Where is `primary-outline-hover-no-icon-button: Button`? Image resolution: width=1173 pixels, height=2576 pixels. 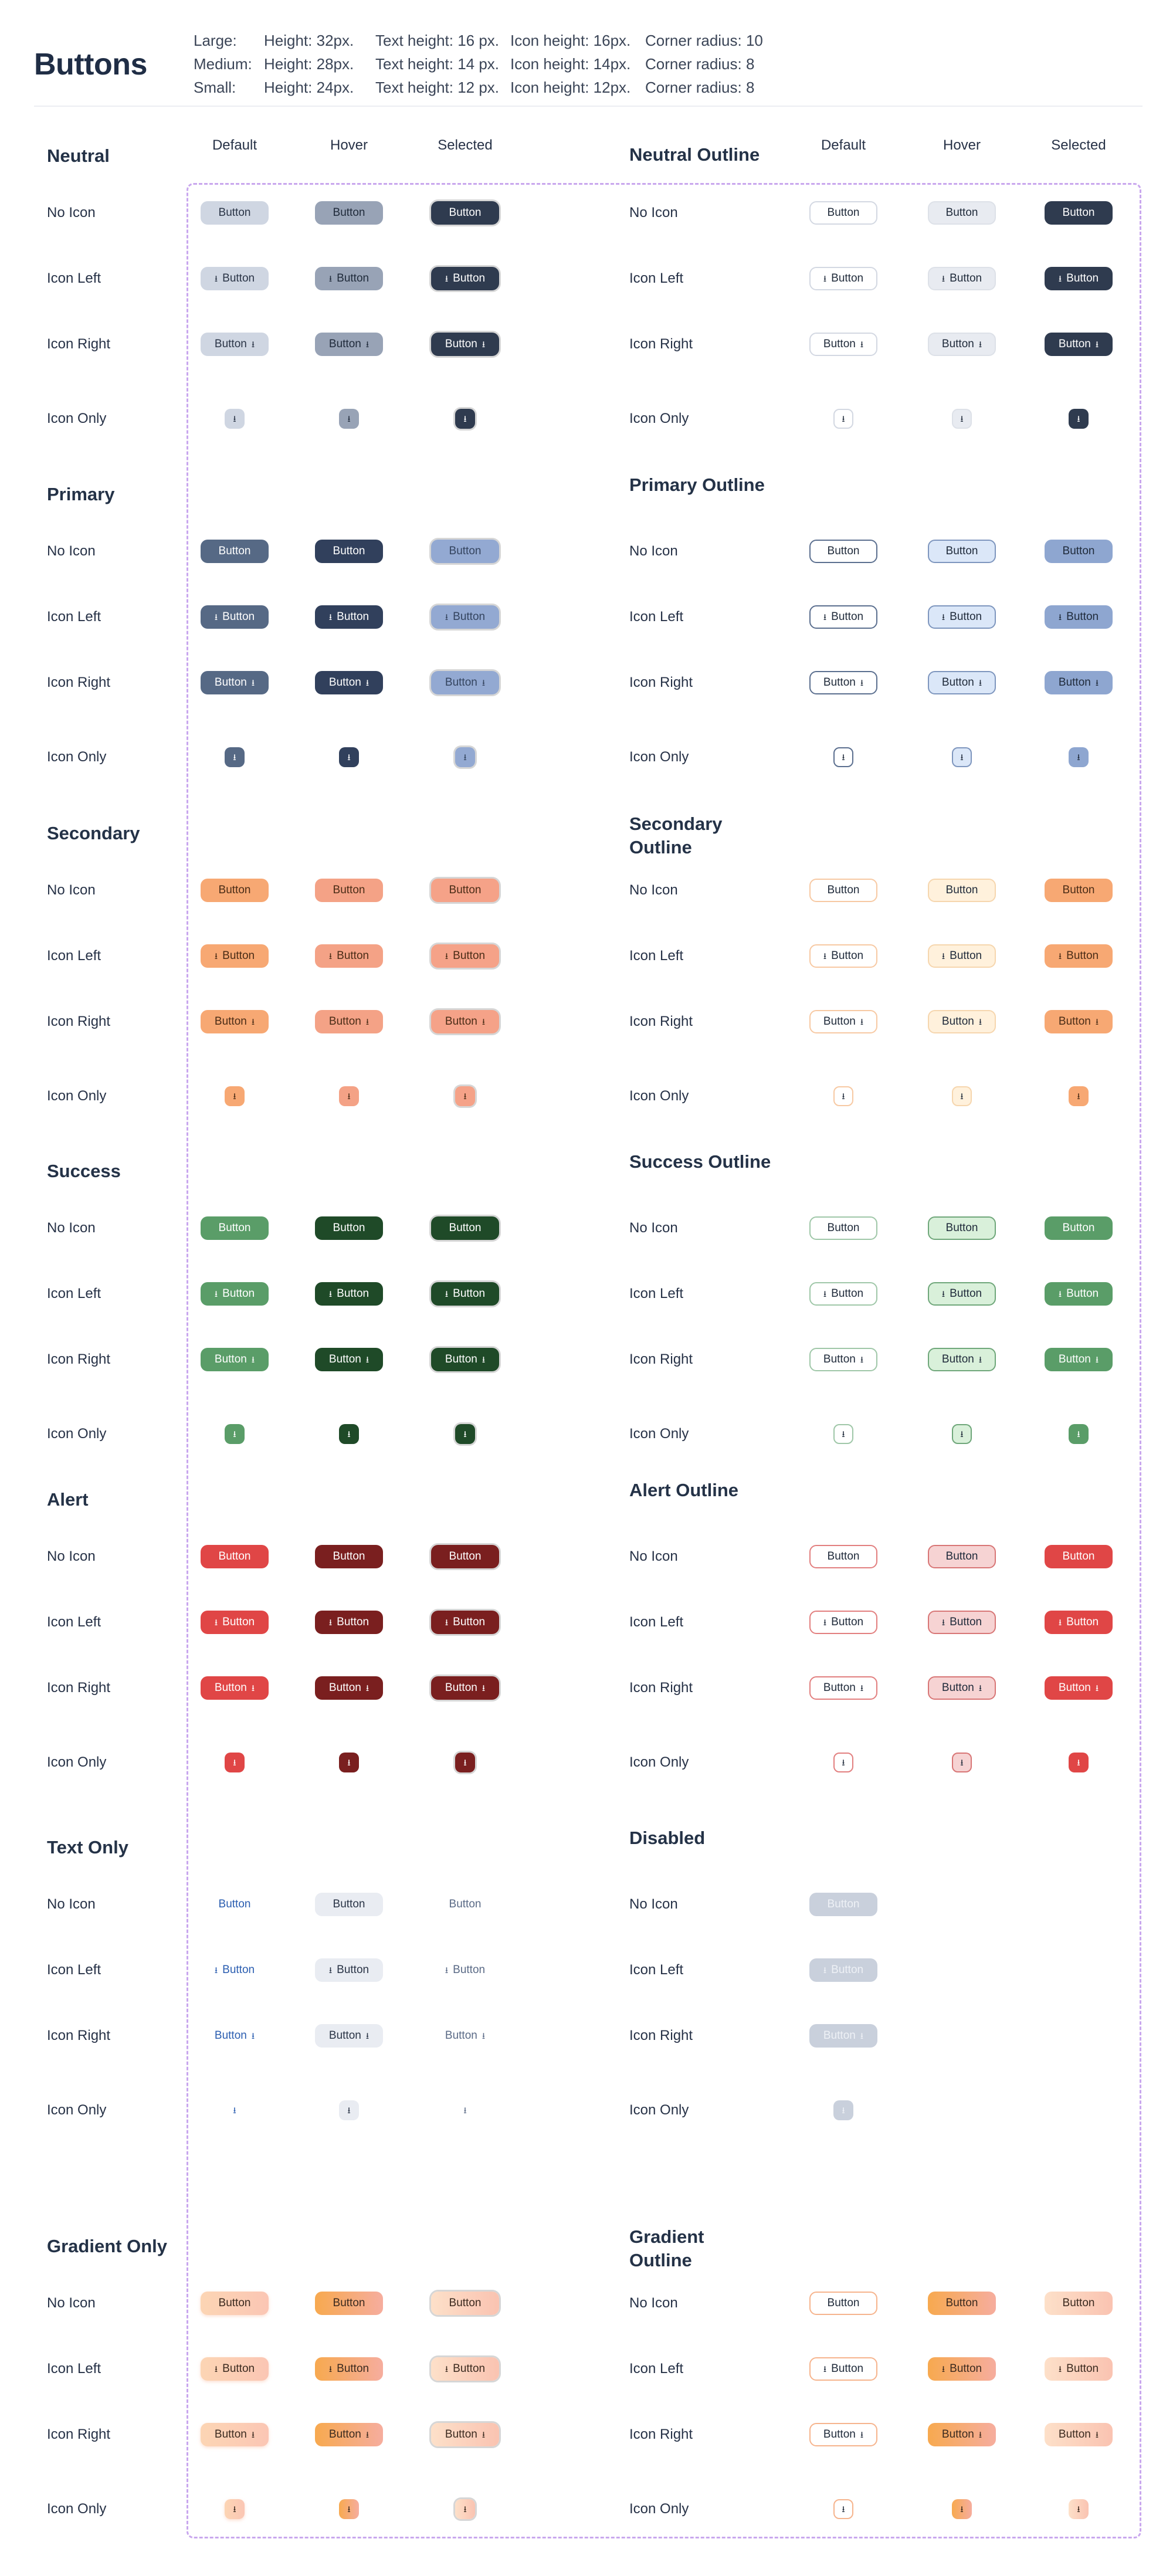
primary-outline-hover-no-icon-button: Button is located at coordinates (962, 552).